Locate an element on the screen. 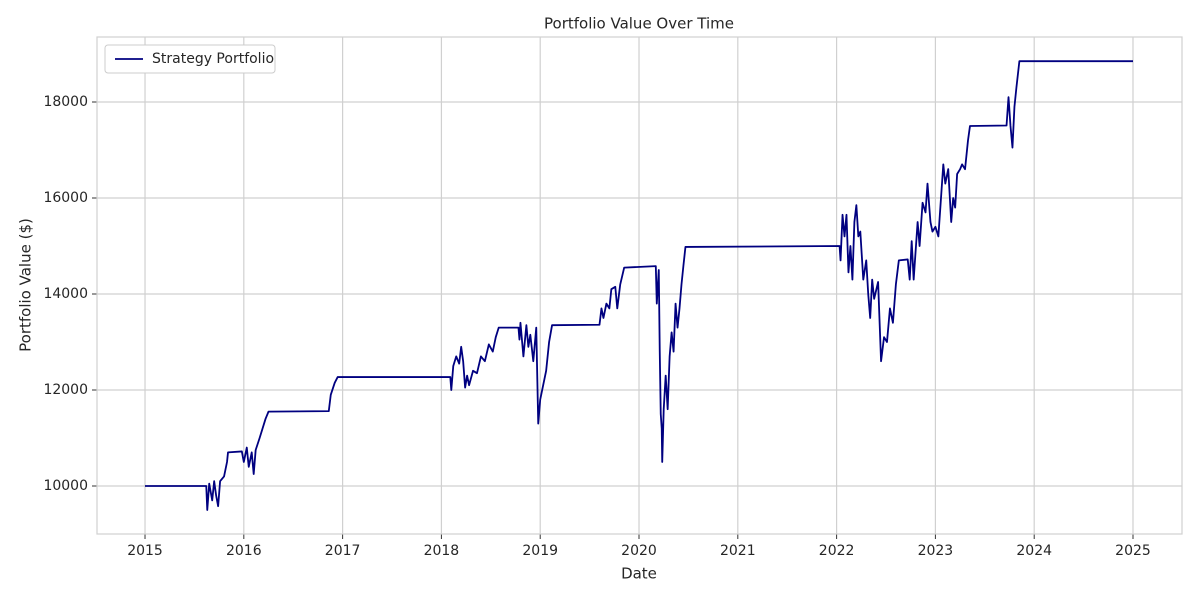  y-tick-label: 14000 is located at coordinates (65, 294).